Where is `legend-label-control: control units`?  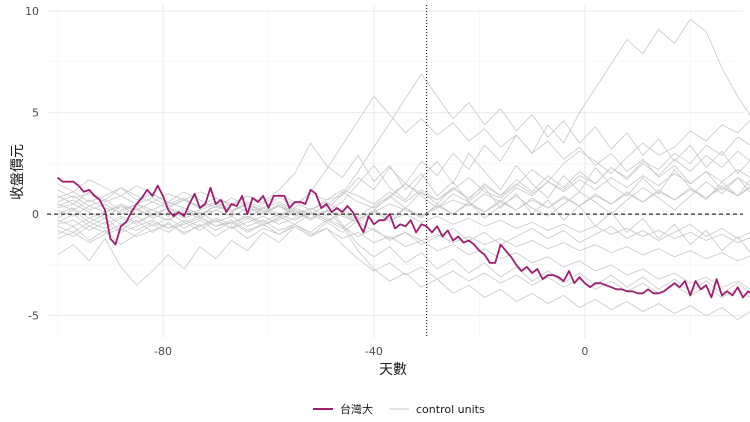
legend-label-control: control units is located at coordinates (450, 409).